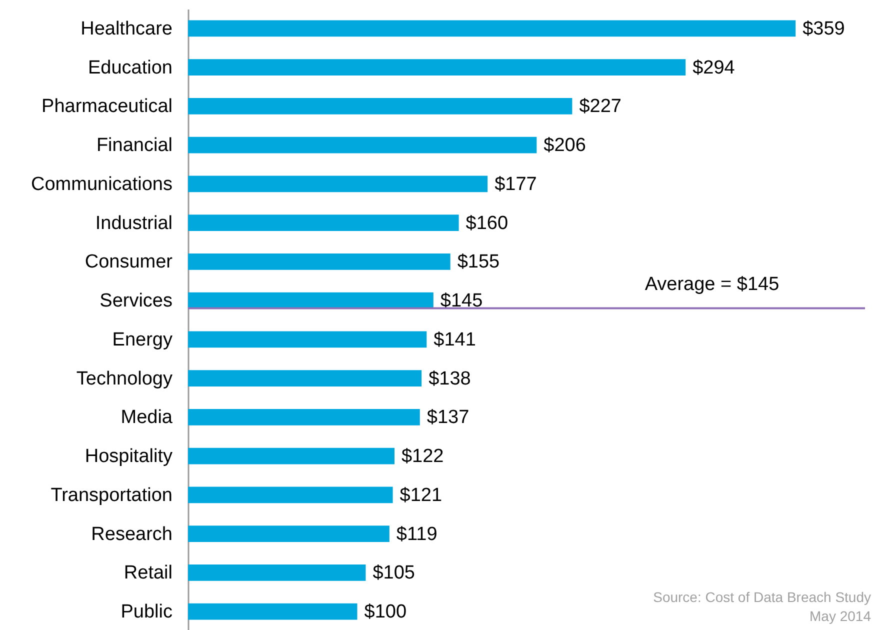 This screenshot has height=630, width=873. What do you see at coordinates (455, 339) in the screenshot?
I see `data-label: $141` at bounding box center [455, 339].